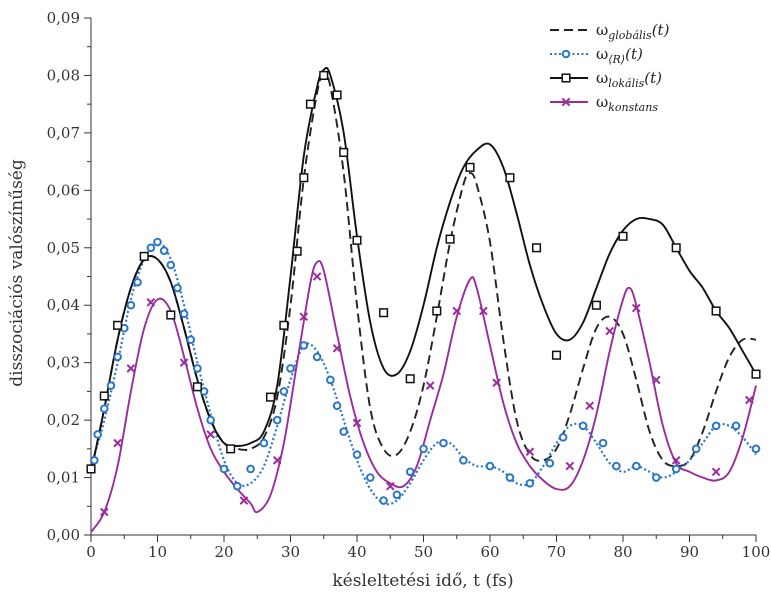 Image resolution: width=771 pixels, height=592 pixels. What do you see at coordinates (69, 276) in the screenshot?
I see `y-tick-group: 0,00 0,01 0,02 0,03 0,04 0,05 0,06 0,07 0,08 0,09` at bounding box center [69, 276].